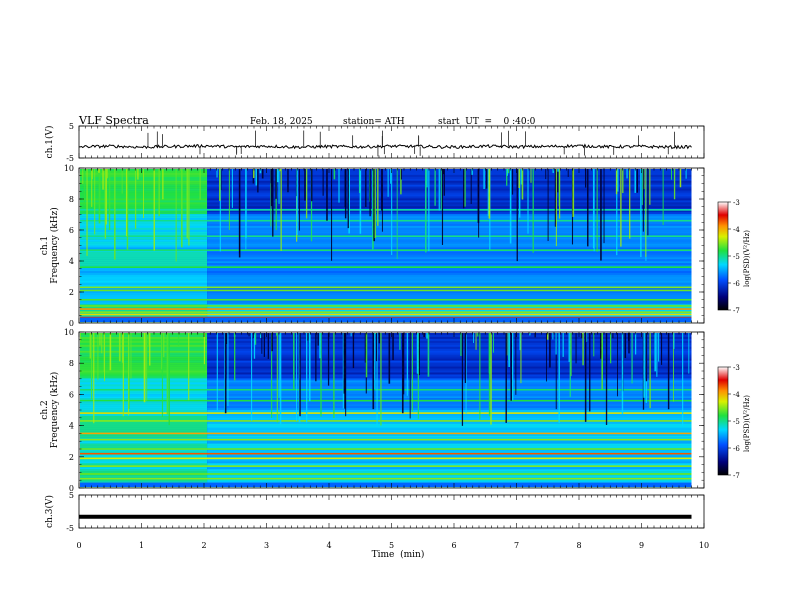  What do you see at coordinates (736, 368) in the screenshot?
I see `colorbar-tick-label: -3` at bounding box center [736, 368].